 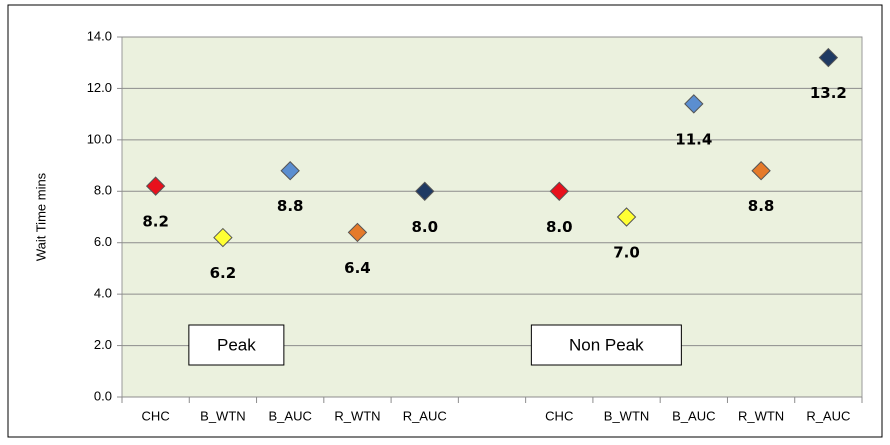 What do you see at coordinates (626, 253) in the screenshot?
I see `value-label: 7.0` at bounding box center [626, 253].